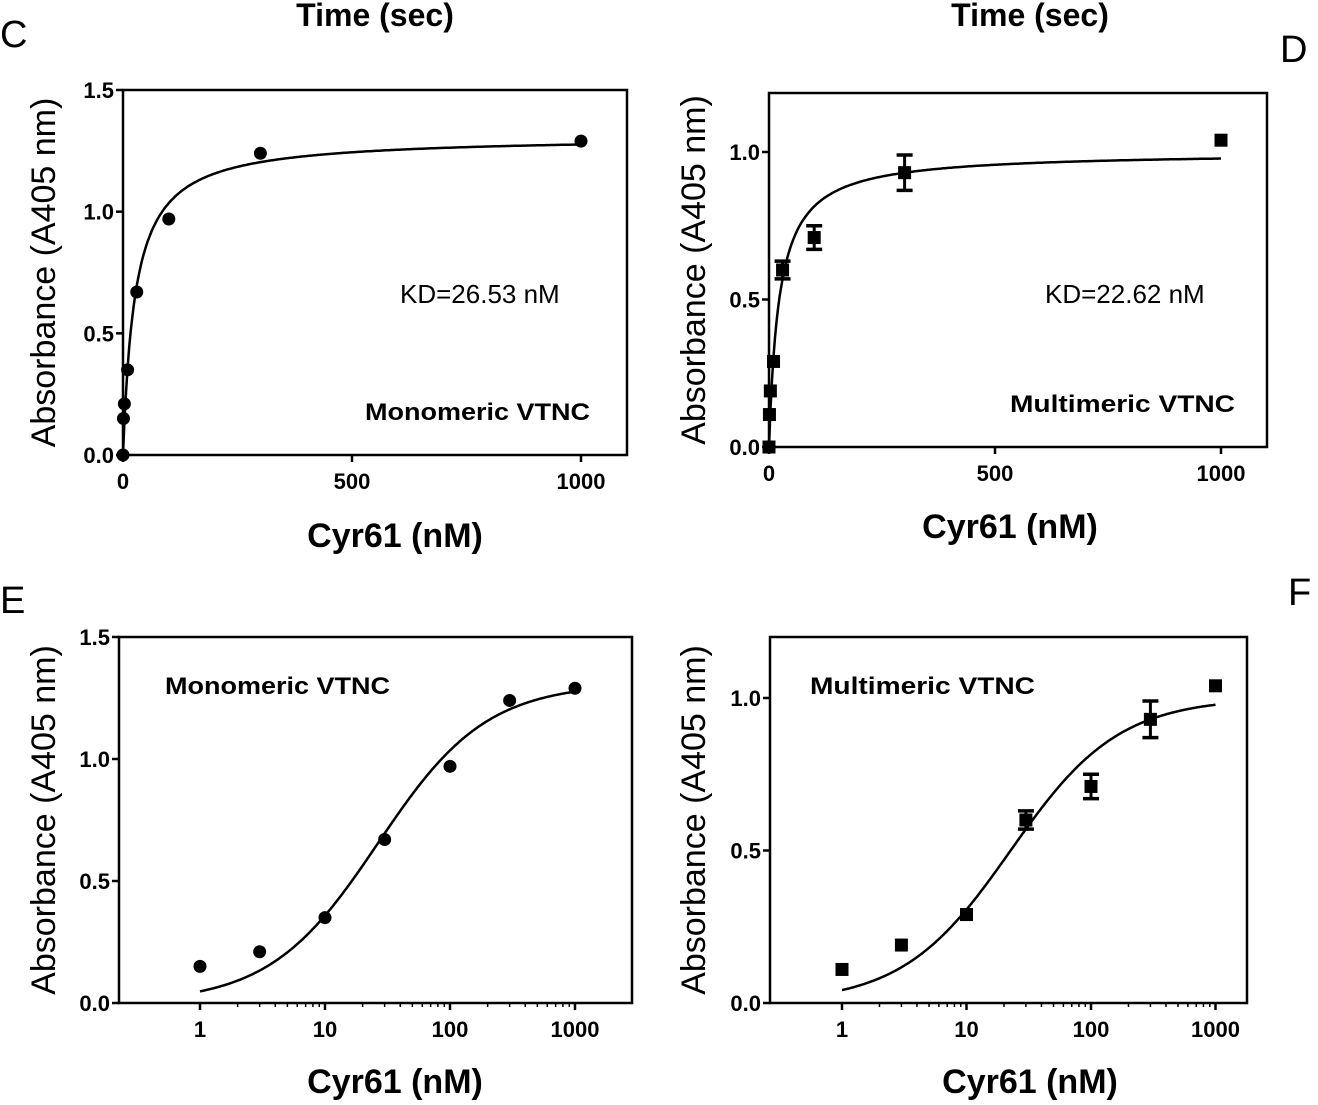 Image resolution: width=1318 pixels, height=1105 pixels. What do you see at coordinates (1293, 50) in the screenshot?
I see `panel-letter: D` at bounding box center [1293, 50].